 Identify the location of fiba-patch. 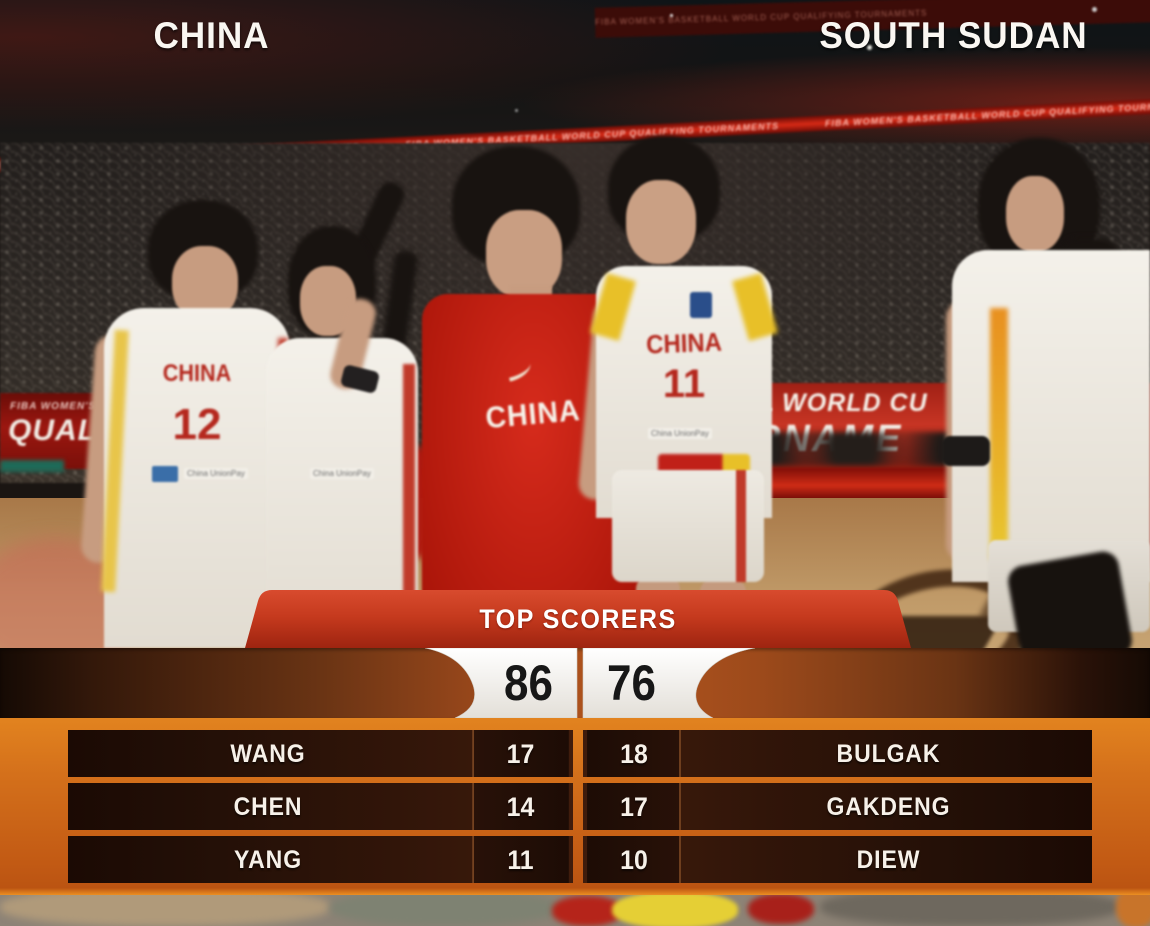
(701, 305).